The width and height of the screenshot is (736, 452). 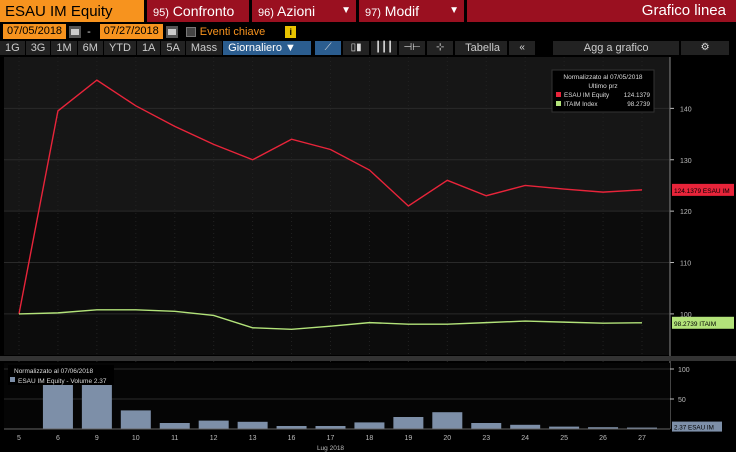 I want to click on bar-chart-icon: ┃┃┃, so click(x=384, y=48).